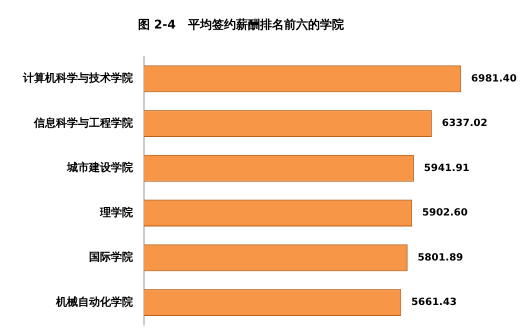 Image resolution: width=532 pixels, height=335 pixels. Describe the element at coordinates (99, 167) in the screenshot. I see `y-tick-label: 城市建设学院` at that location.